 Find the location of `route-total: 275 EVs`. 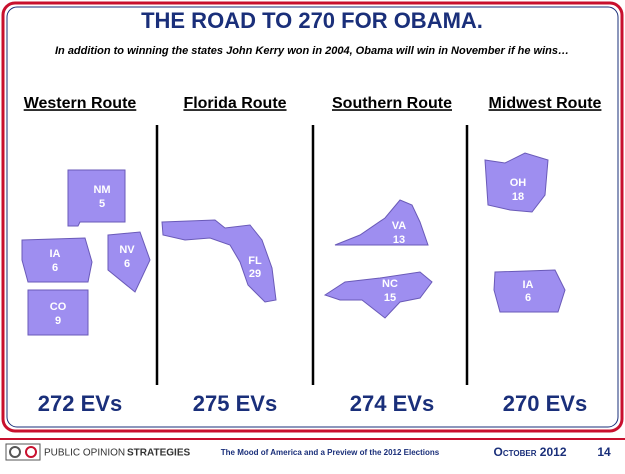

route-total: 275 EVs is located at coordinates (235, 403).